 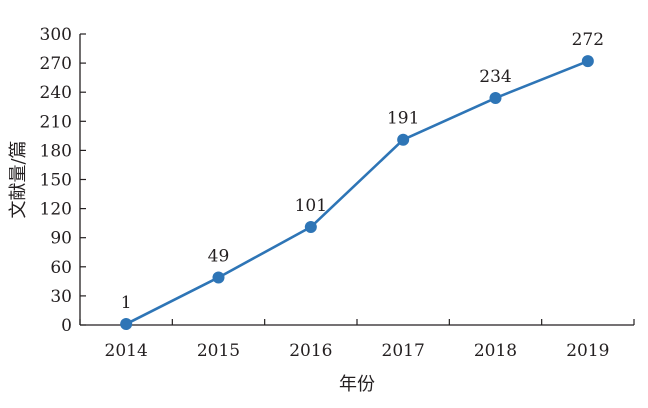 I want to click on x-tick-label: 2017, so click(x=403, y=351).